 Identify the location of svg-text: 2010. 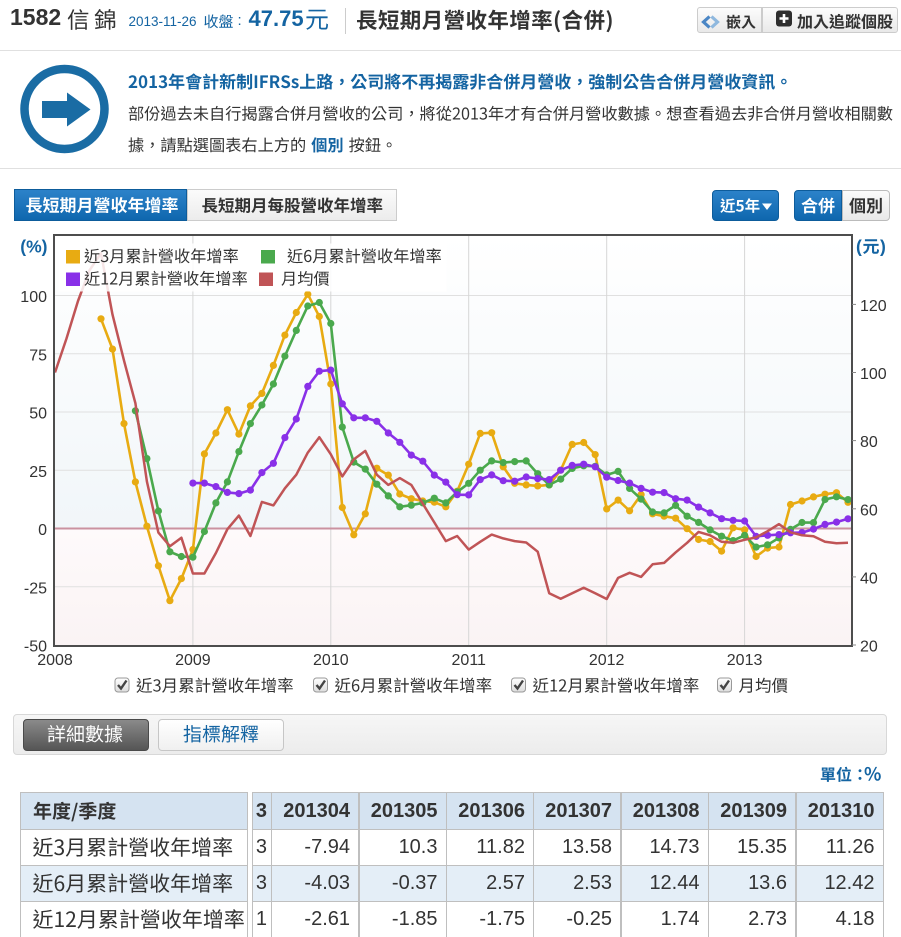
(331, 660).